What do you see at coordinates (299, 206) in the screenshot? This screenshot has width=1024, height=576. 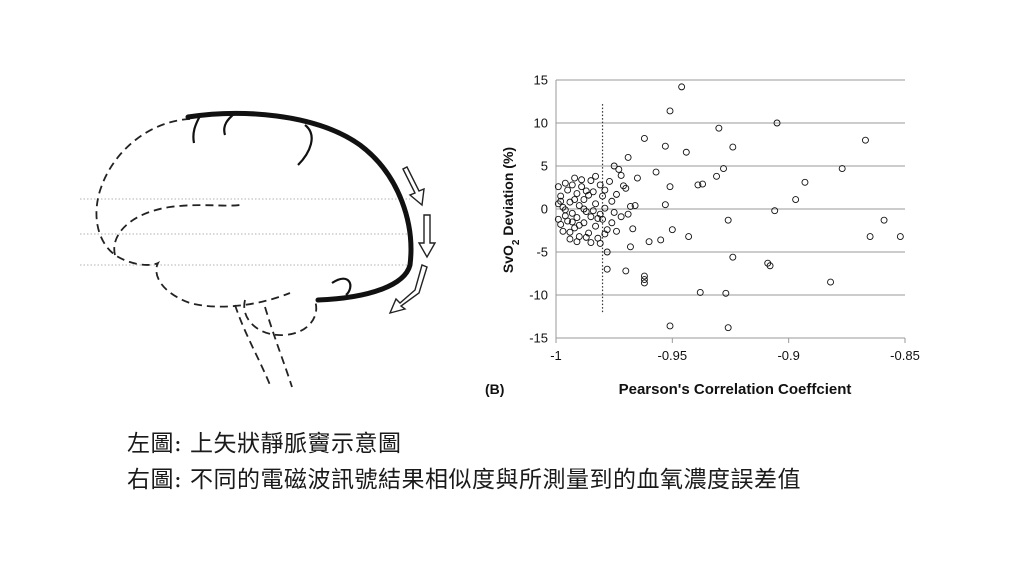 I see `superior-sagittal-sinus` at bounding box center [299, 206].